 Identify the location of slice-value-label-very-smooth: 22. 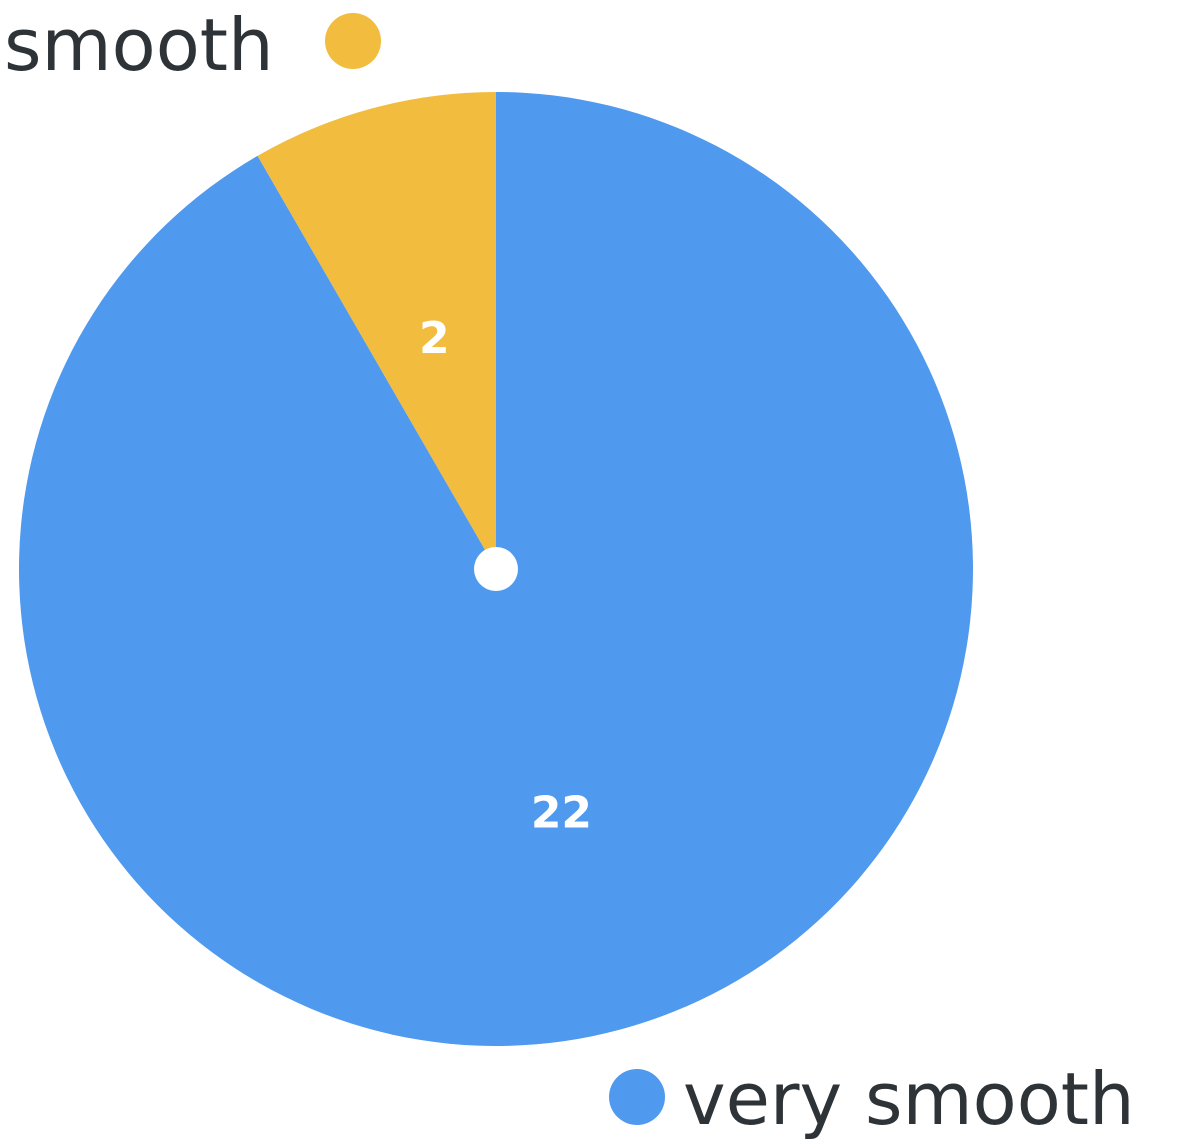
(561, 813).